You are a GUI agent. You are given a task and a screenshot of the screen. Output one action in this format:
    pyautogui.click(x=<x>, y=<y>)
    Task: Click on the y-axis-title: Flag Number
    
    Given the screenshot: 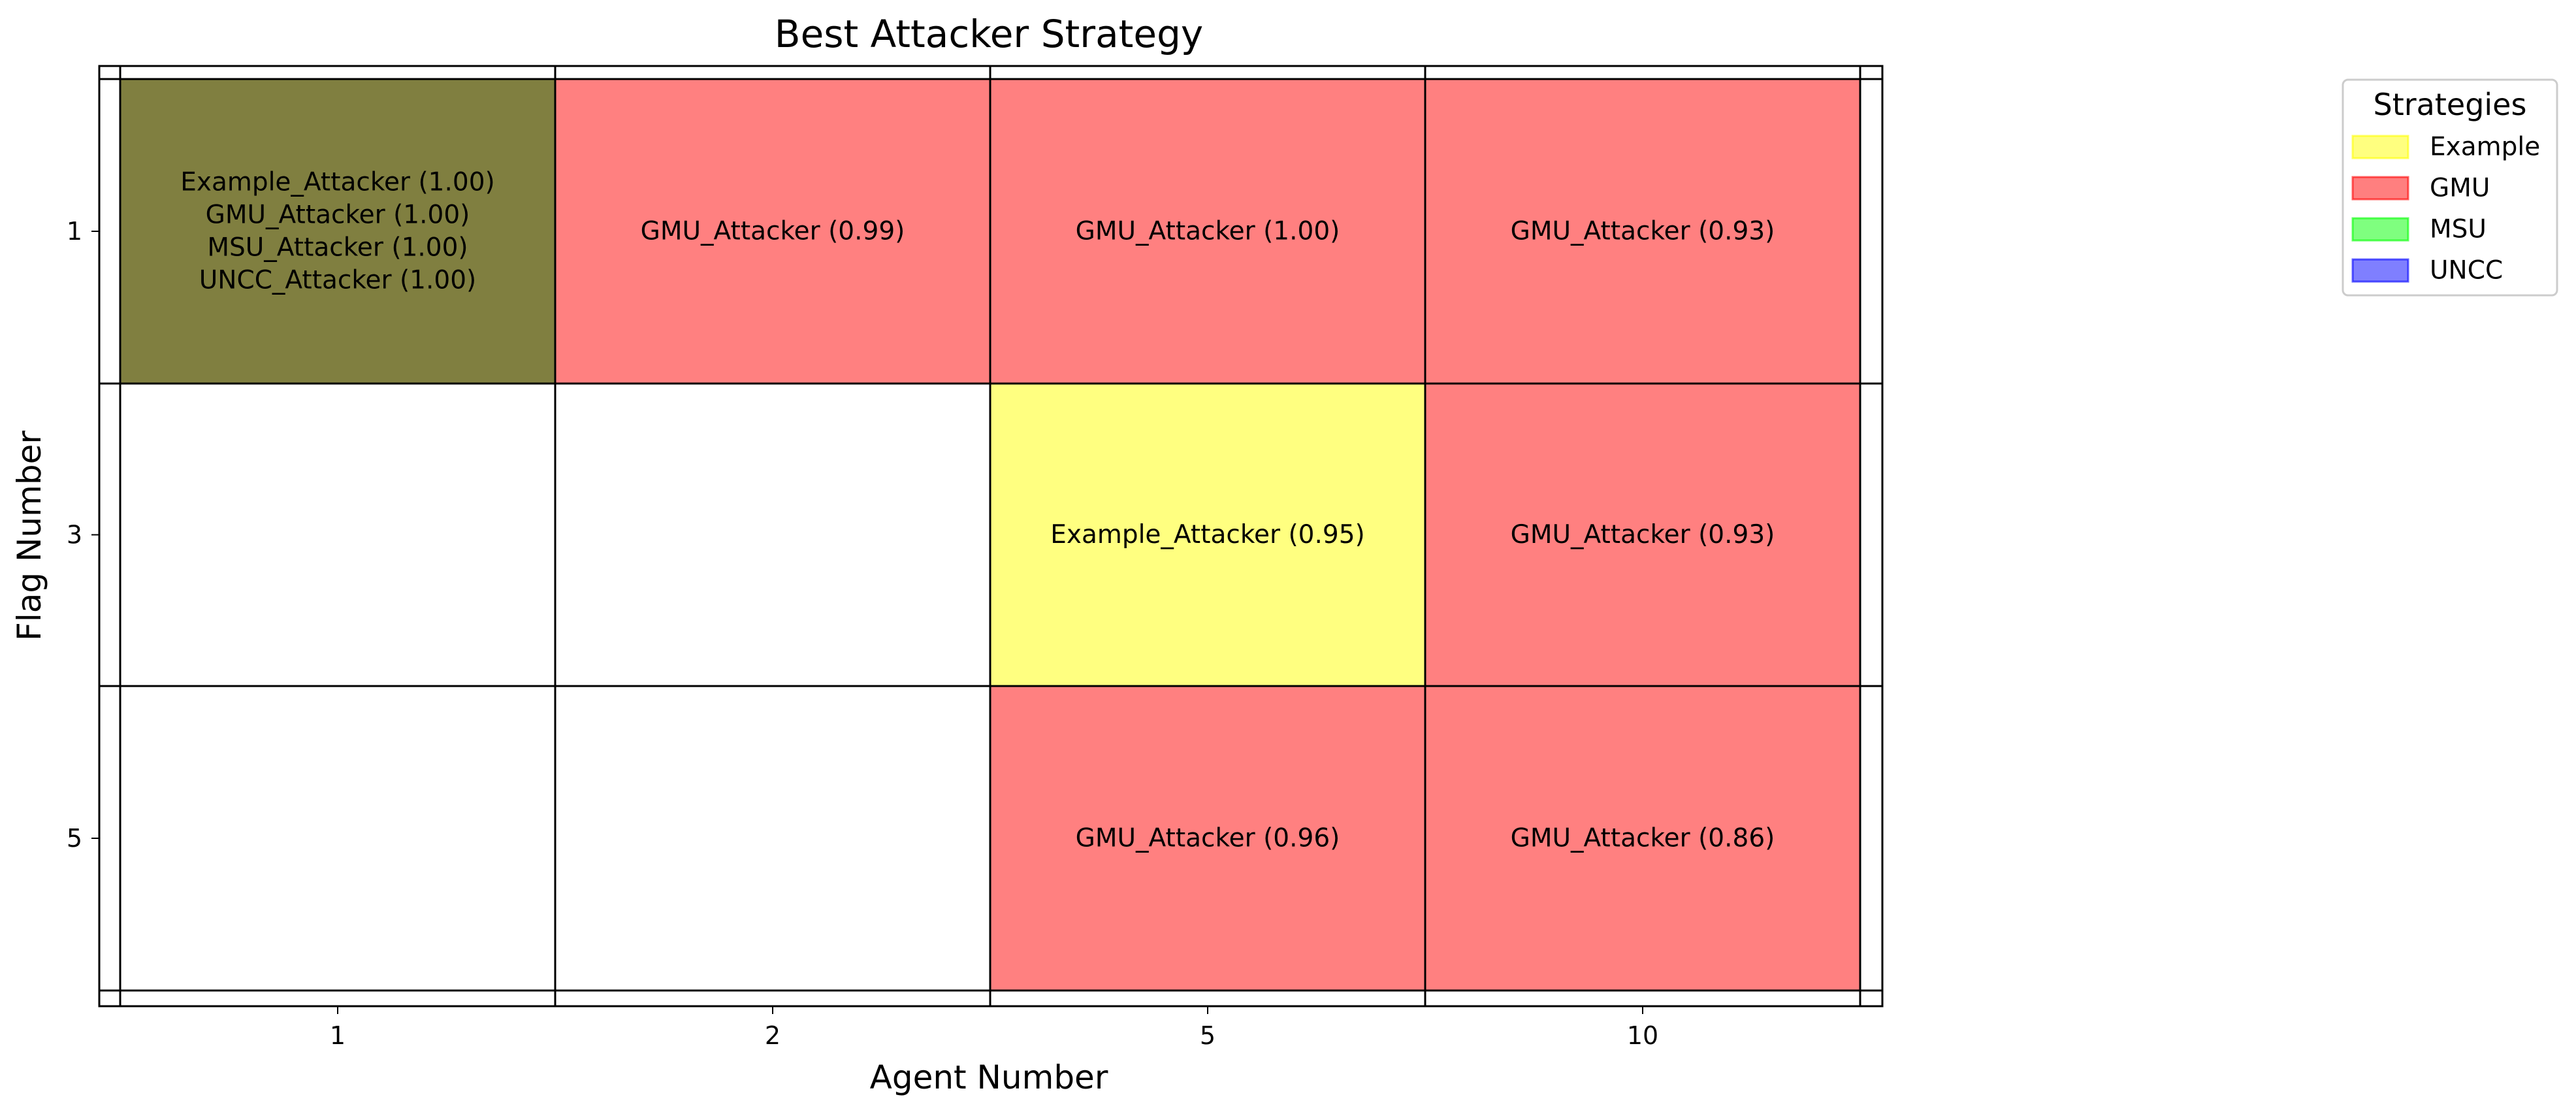 What is the action you would take?
    pyautogui.click(x=29, y=536)
    